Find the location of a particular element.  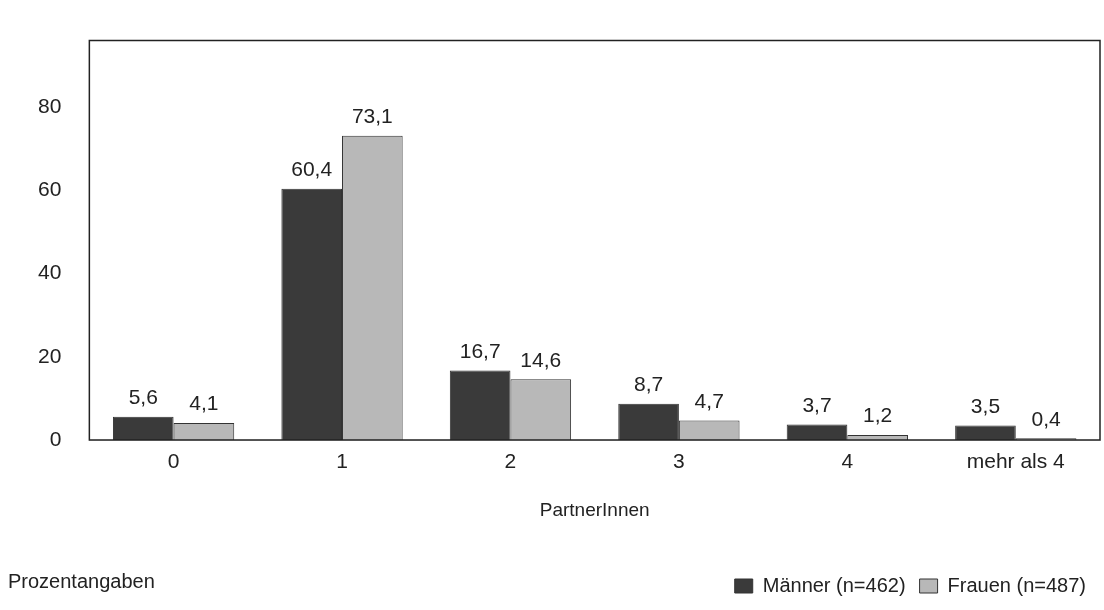

y-tick-label: 80 is located at coordinates (50, 105).